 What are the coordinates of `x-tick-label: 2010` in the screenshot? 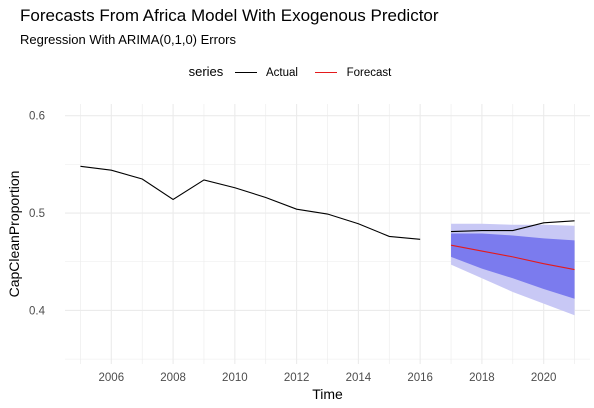 It's located at (235, 378).